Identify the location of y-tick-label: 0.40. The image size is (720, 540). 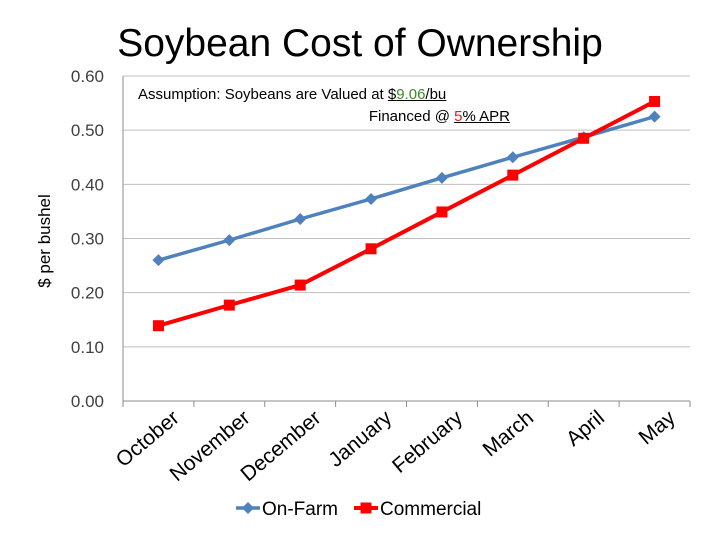
(87, 184).